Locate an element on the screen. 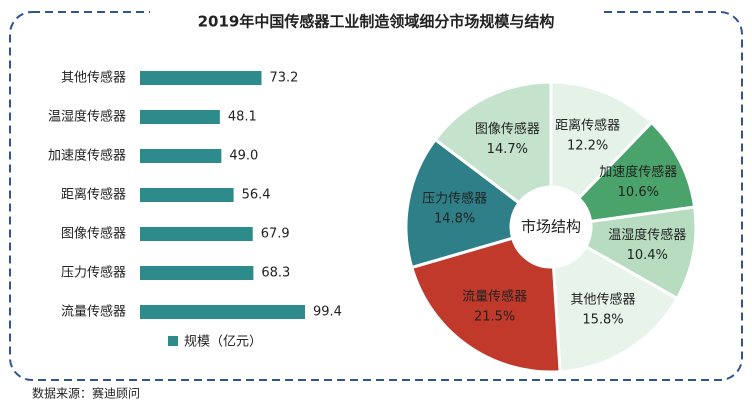  title-bg is located at coordinates (376, 21).